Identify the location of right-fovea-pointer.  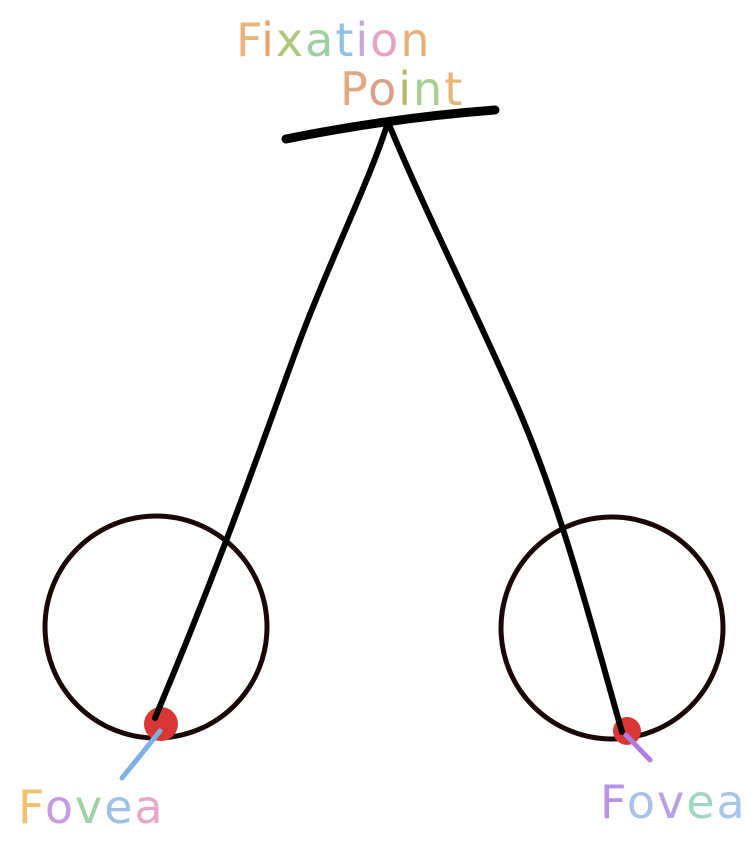
(638, 747).